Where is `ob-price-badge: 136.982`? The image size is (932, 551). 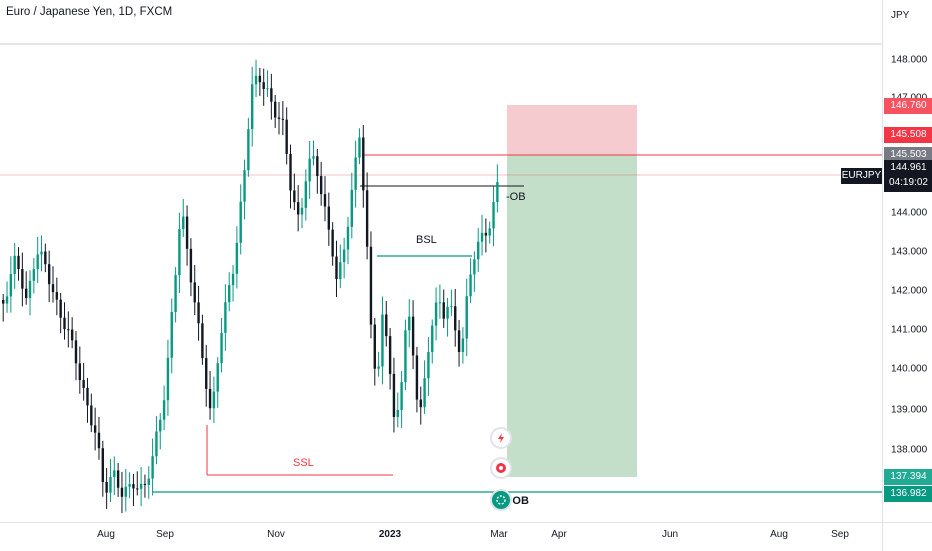 ob-price-badge: 136.982 is located at coordinates (908, 494).